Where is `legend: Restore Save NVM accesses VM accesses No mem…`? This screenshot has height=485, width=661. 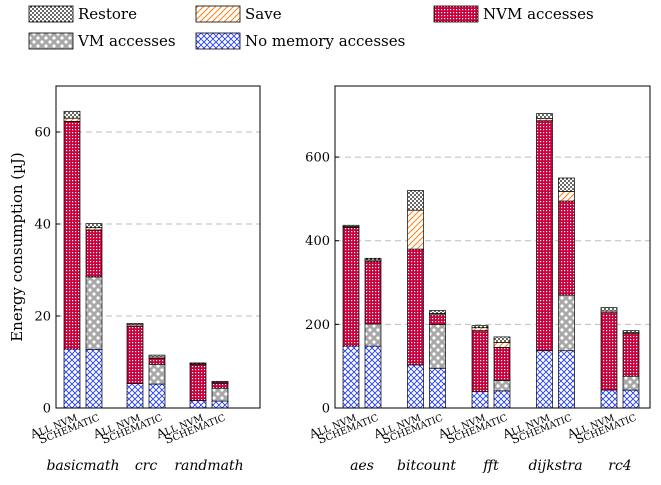 legend: Restore Save NVM accesses VM accesses No mem… is located at coordinates (311, 27).